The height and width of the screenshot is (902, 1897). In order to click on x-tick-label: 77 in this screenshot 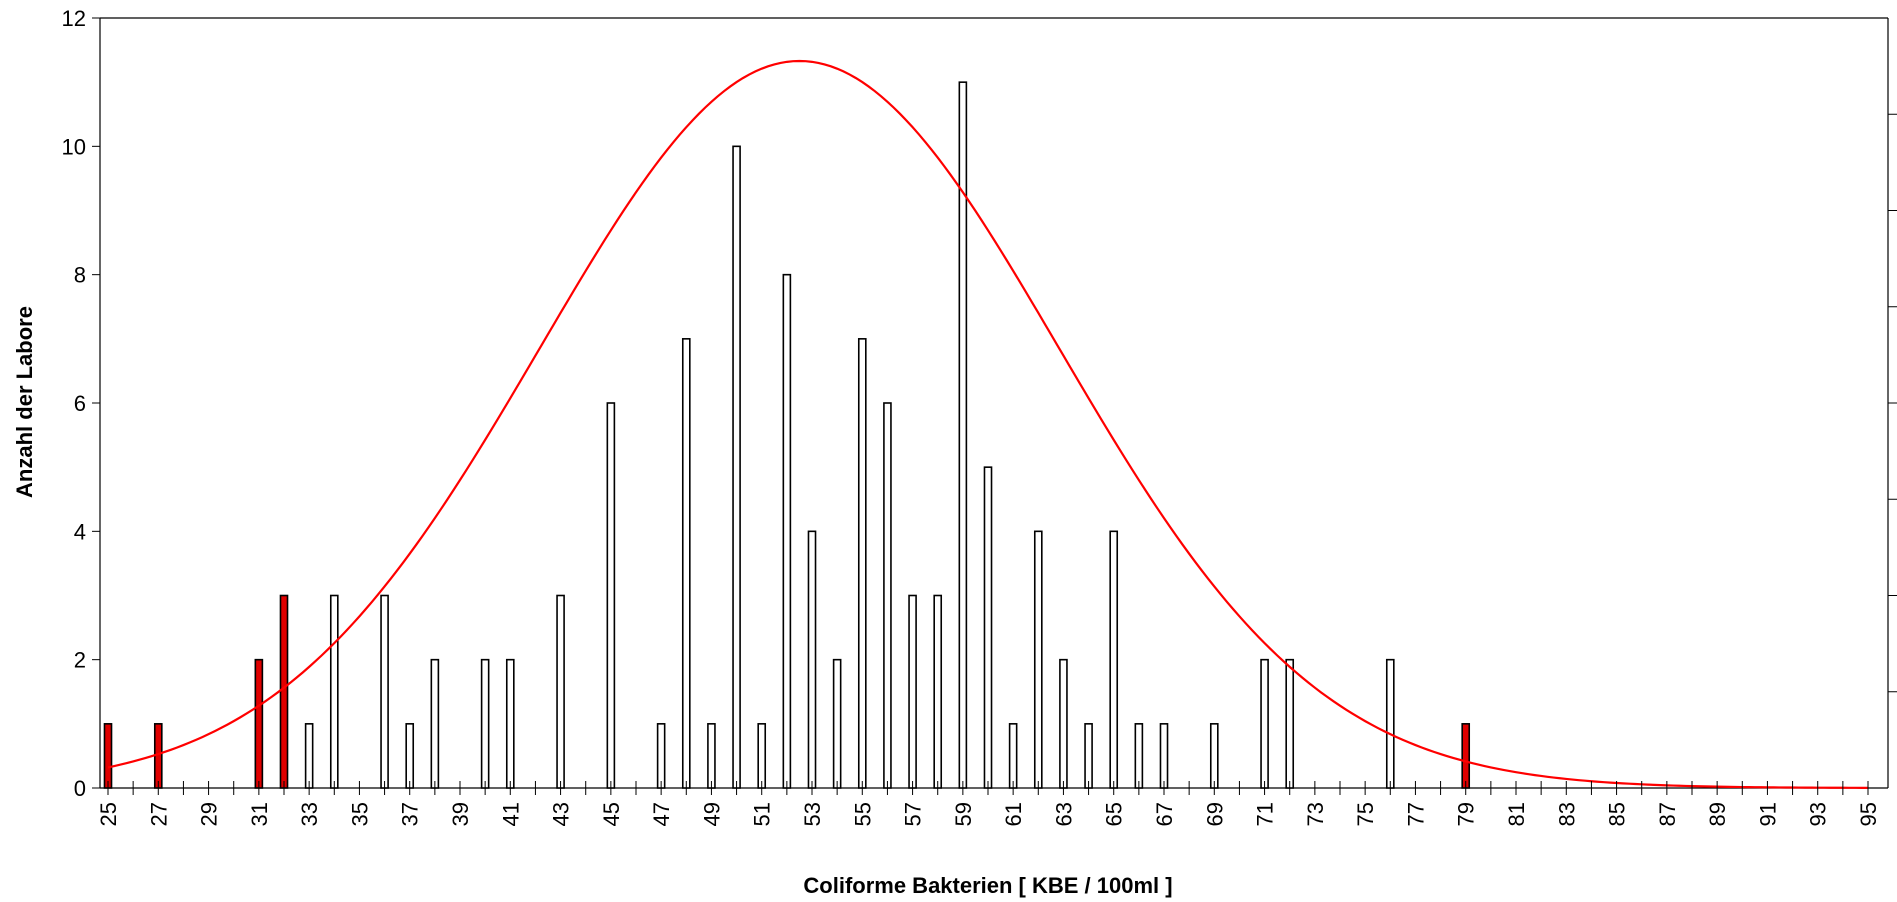, I will do `click(1415, 814)`.